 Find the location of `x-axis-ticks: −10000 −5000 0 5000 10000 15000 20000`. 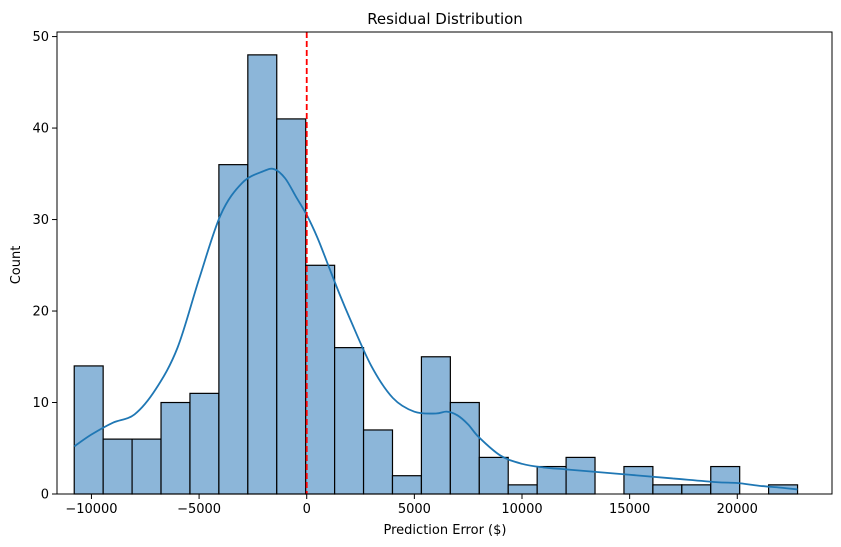

x-axis-ticks: −10000 −5000 0 5000 10000 15000 20000 is located at coordinates (411, 505).